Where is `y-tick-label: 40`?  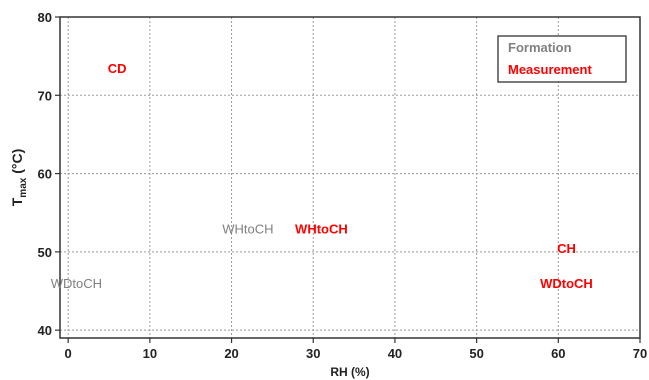 y-tick-label: 40 is located at coordinates (45, 330).